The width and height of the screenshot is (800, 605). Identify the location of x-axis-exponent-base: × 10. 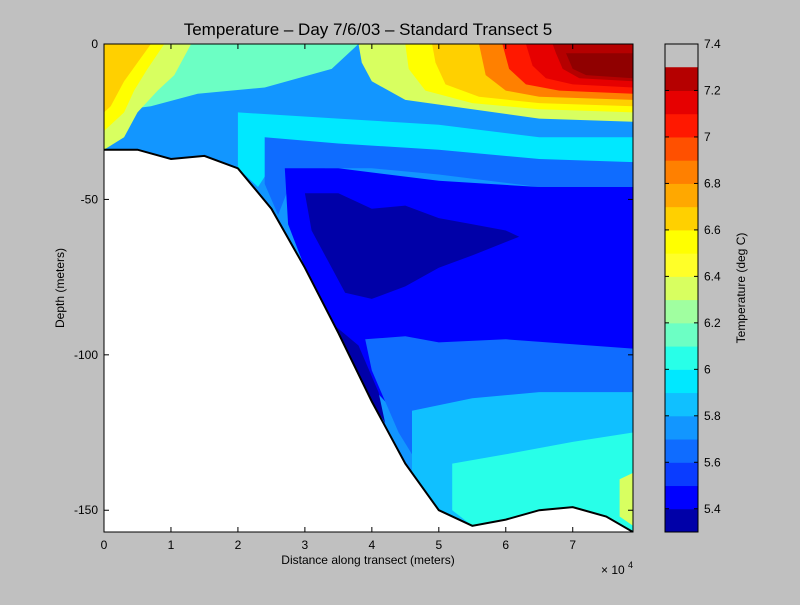
(613, 570).